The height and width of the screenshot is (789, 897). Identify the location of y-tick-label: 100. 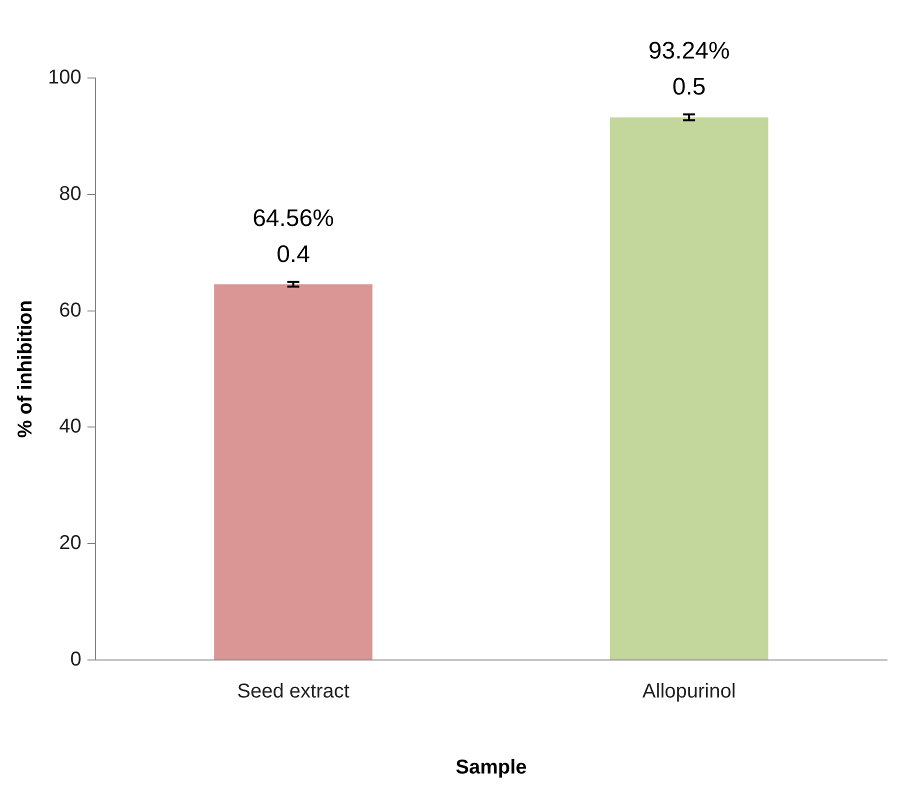
(65, 77).